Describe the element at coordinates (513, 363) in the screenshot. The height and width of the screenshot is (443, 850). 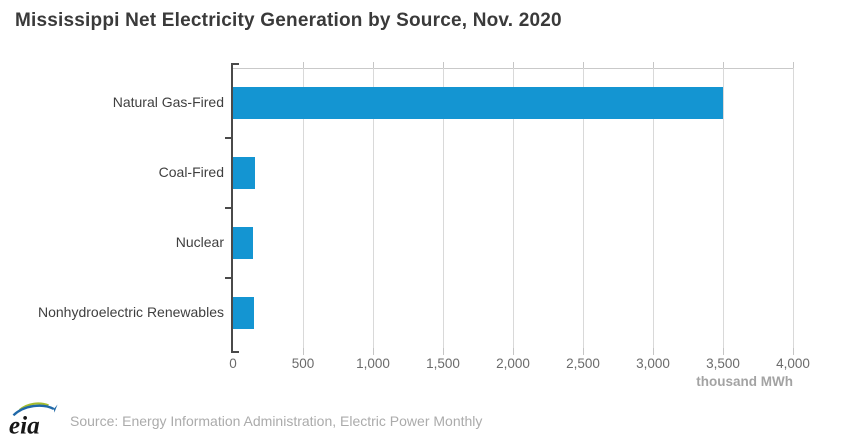
I see `x-tick-label: 2,000` at that location.